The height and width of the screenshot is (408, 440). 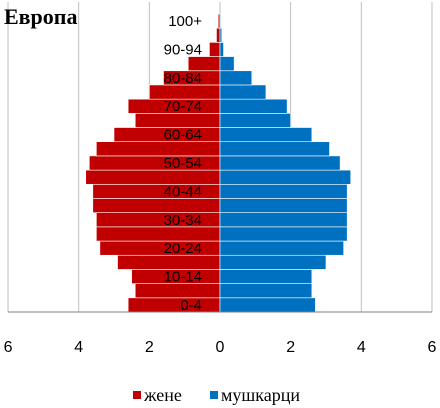 What do you see at coordinates (220, 21) in the screenshot?
I see `bar-men-100+` at bounding box center [220, 21].